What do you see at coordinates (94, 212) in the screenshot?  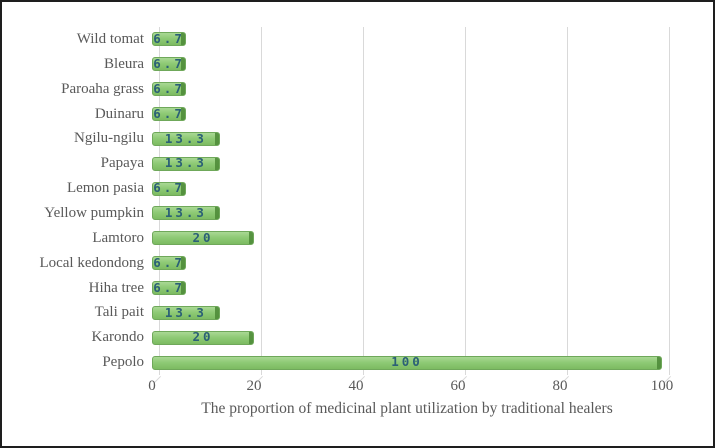 I see `category-label: Yellow pumpkin` at bounding box center [94, 212].